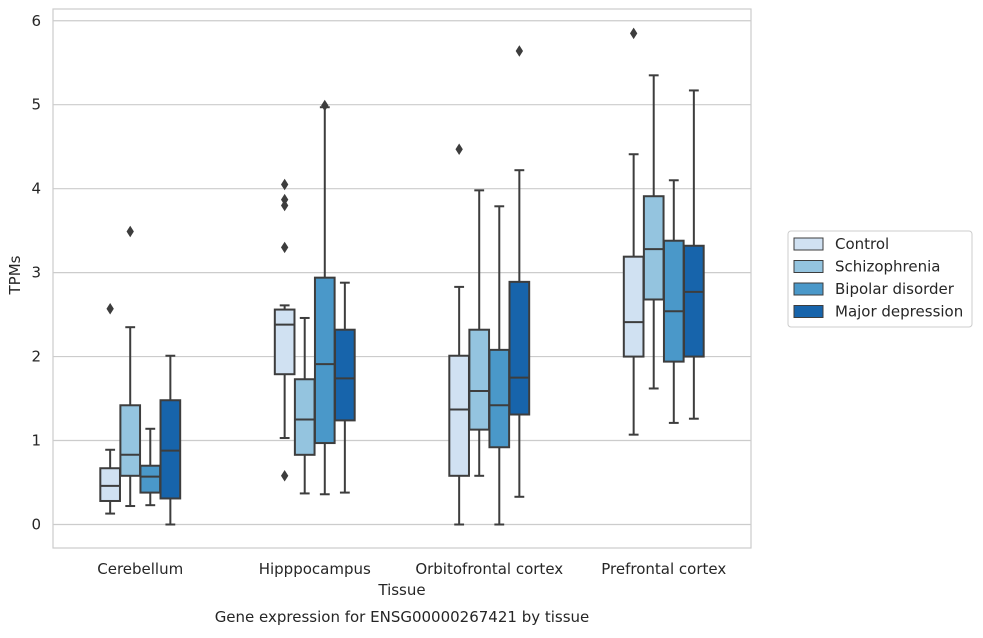 The height and width of the screenshot is (638, 983). Describe the element at coordinates (895, 289) in the screenshot. I see `legend-label: Bipolar disorder` at that location.